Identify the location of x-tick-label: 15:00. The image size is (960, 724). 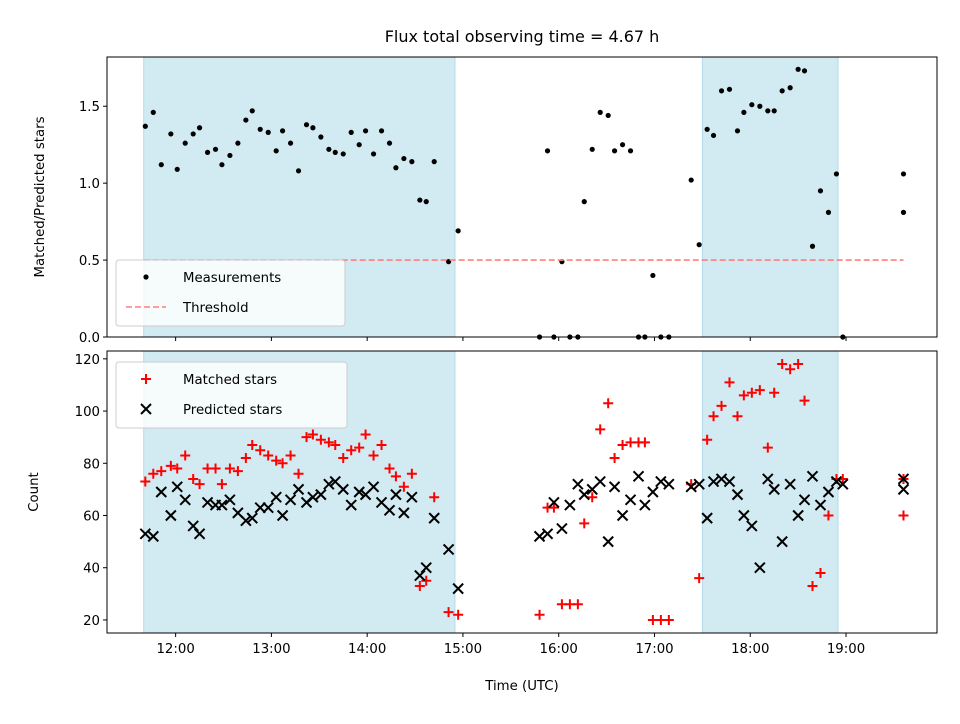
(463, 649).